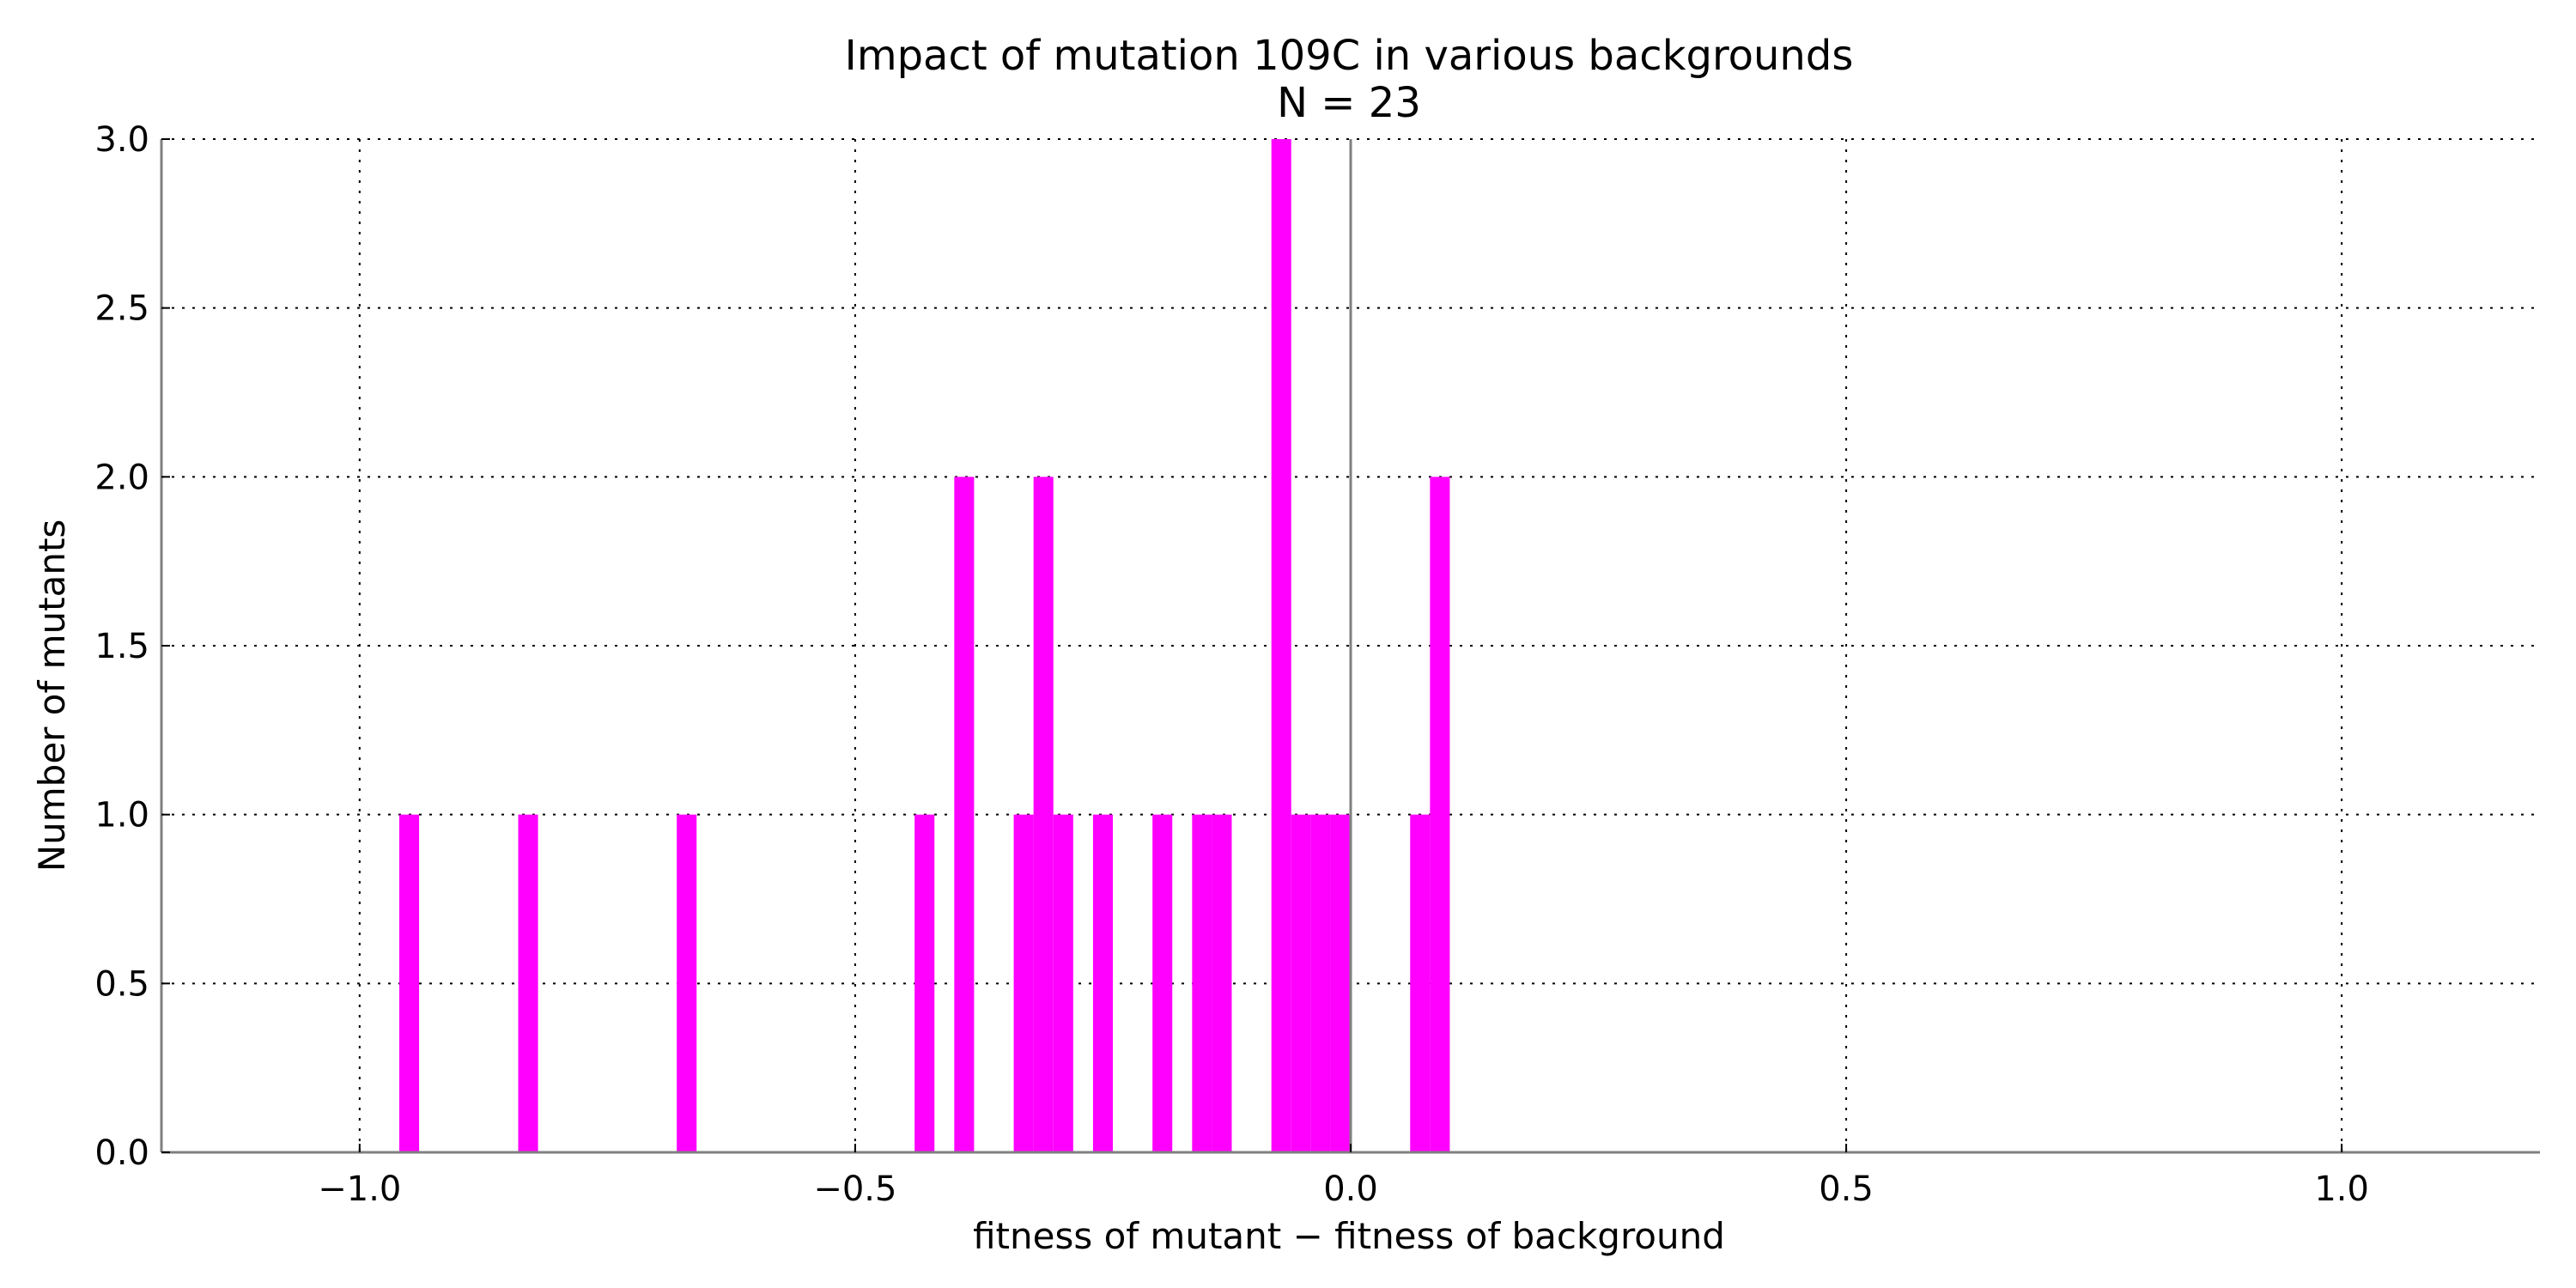 The height and width of the screenshot is (1288, 2576). Describe the element at coordinates (122, 1153) in the screenshot. I see `y-tick-label: 0.0` at that location.